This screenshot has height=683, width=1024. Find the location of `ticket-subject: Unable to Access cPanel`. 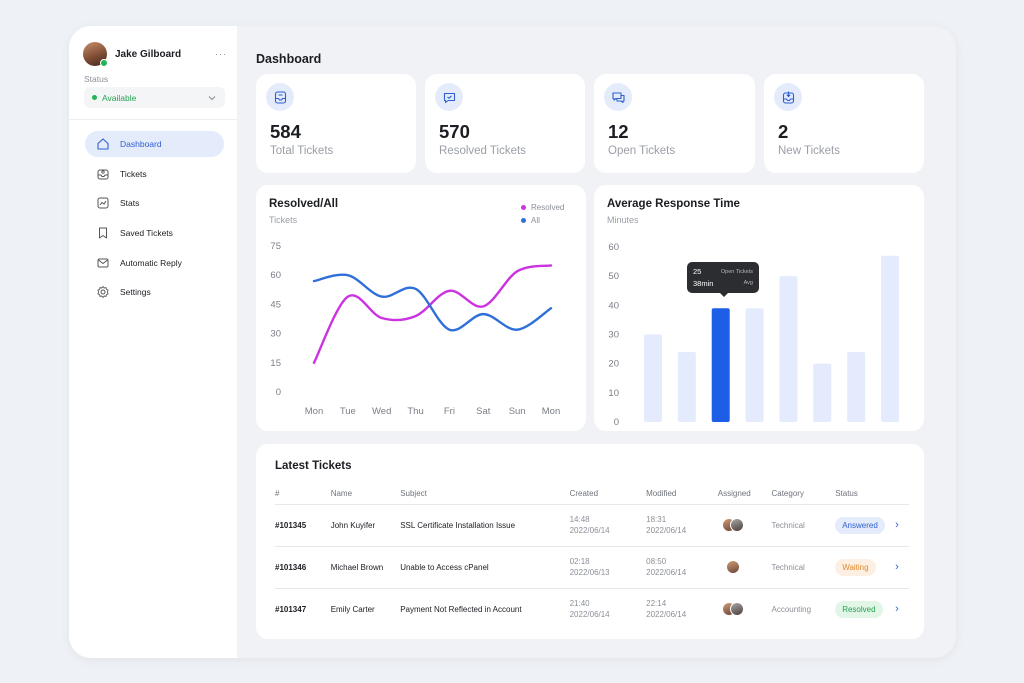

ticket-subject: Unable to Access cPanel is located at coordinates (485, 567).